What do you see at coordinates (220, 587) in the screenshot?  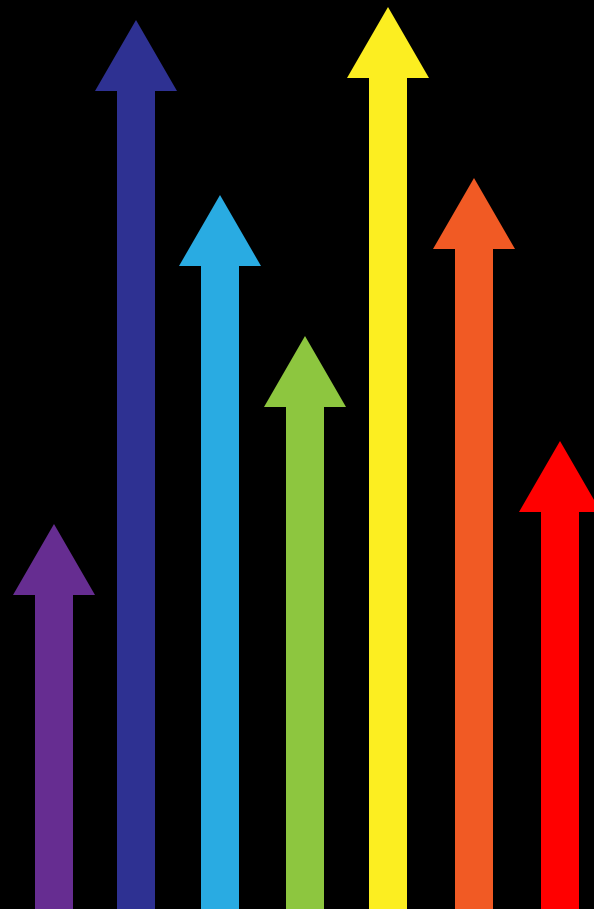 I see `sky-blue-arrow-shaft` at bounding box center [220, 587].